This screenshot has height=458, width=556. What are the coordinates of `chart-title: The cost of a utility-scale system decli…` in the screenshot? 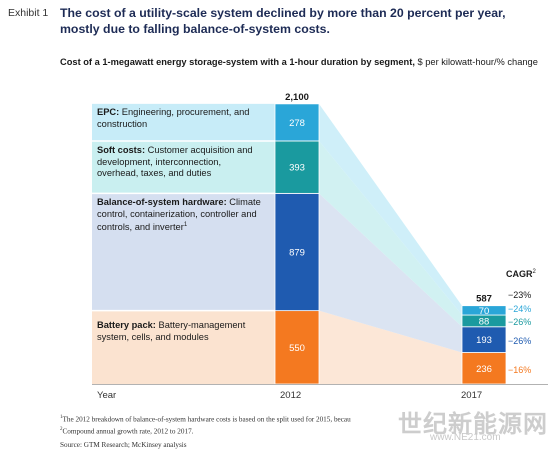 It's located at (283, 21).